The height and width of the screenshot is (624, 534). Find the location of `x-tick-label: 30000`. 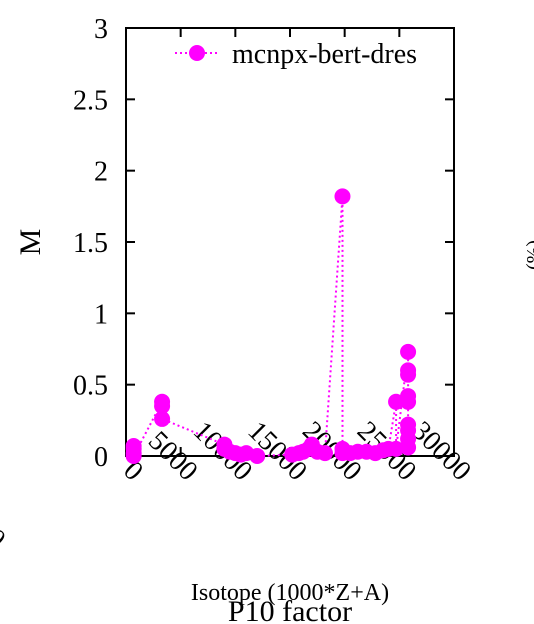

x-tick-label: 30000 is located at coordinates (441, 451).